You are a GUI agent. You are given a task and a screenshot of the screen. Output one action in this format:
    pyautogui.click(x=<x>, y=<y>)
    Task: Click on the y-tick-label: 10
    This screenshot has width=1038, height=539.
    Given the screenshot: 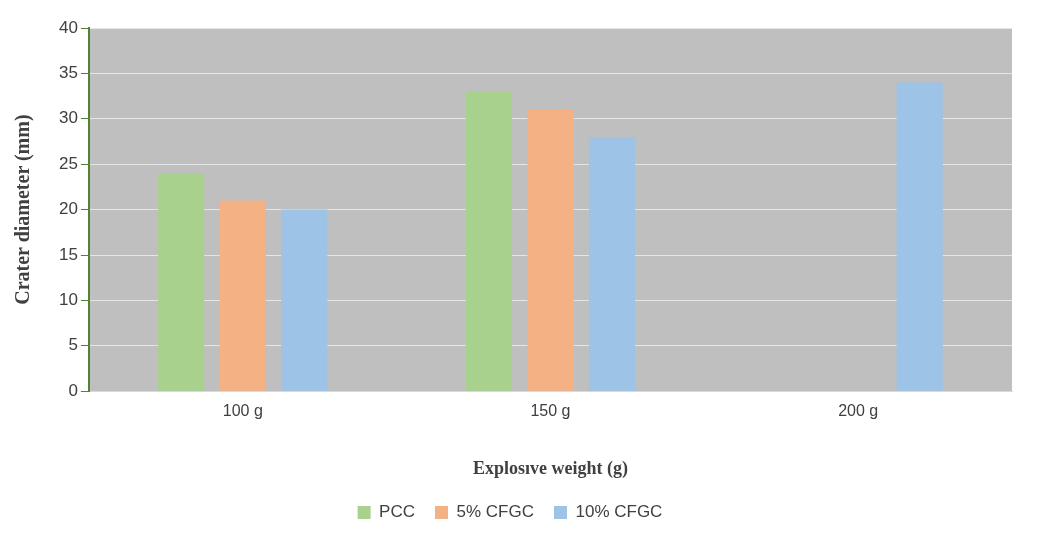 What is the action you would take?
    pyautogui.click(x=68, y=300)
    